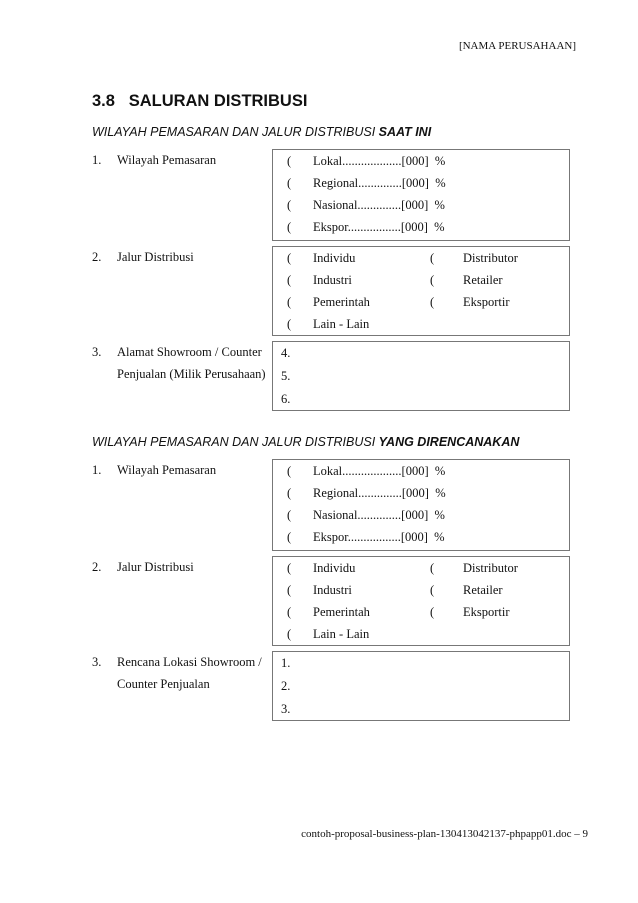 The width and height of the screenshot is (638, 903). What do you see at coordinates (517, 46) in the screenshot?
I see `page-header: [NAMA PERUSAHAAN]` at bounding box center [517, 46].